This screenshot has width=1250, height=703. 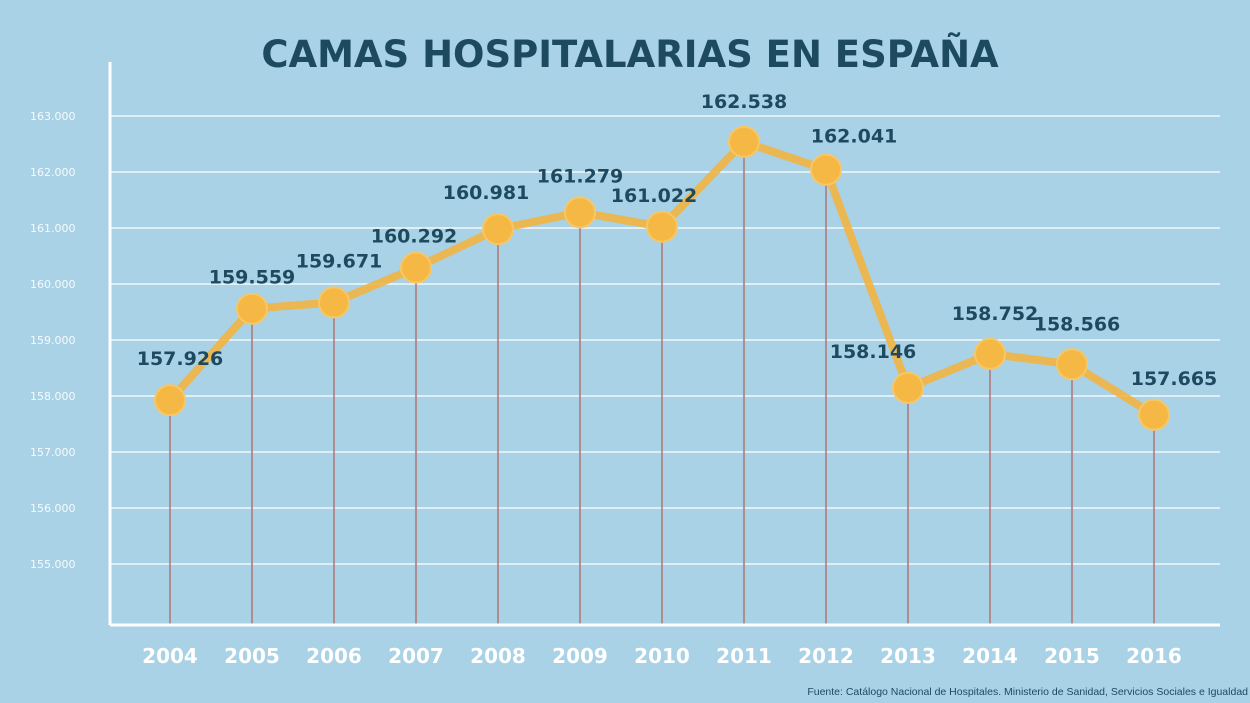 I want to click on data-label: 161.279, so click(x=580, y=176).